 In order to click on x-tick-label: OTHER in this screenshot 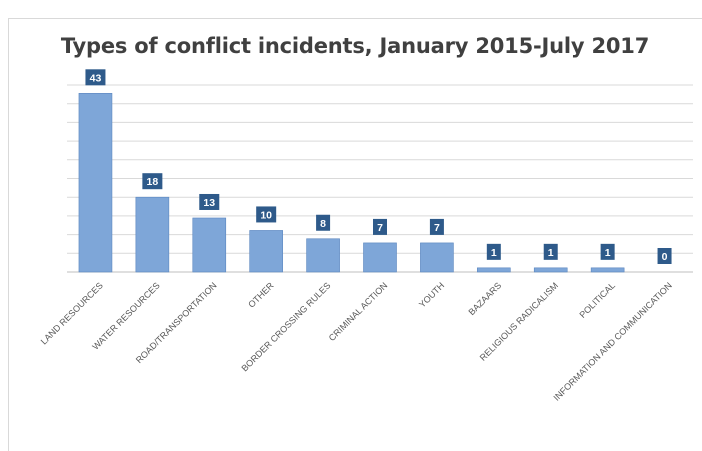, I will do `click(261, 295)`.